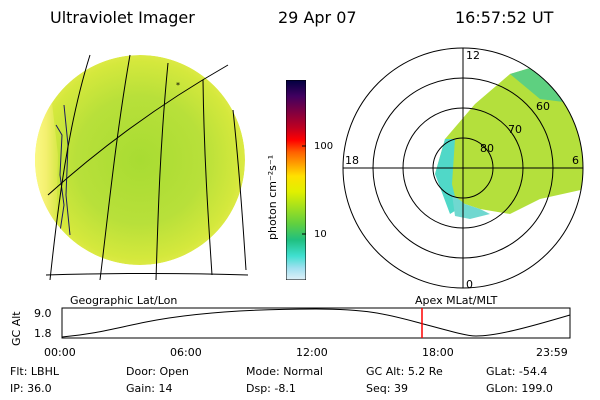  What do you see at coordinates (517, 371) in the screenshot?
I see `status-glat: GLat: -54.4` at bounding box center [517, 371].